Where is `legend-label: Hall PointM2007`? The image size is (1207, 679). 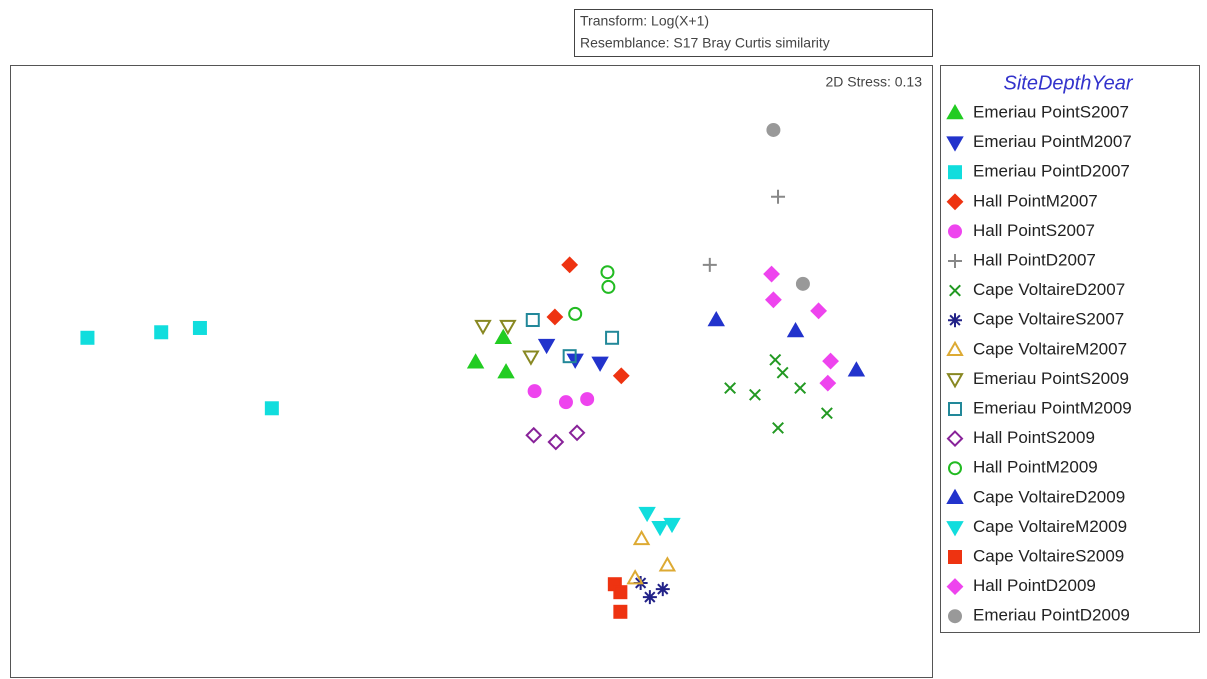 legend-label: Hall PointM2007 is located at coordinates (1035, 200).